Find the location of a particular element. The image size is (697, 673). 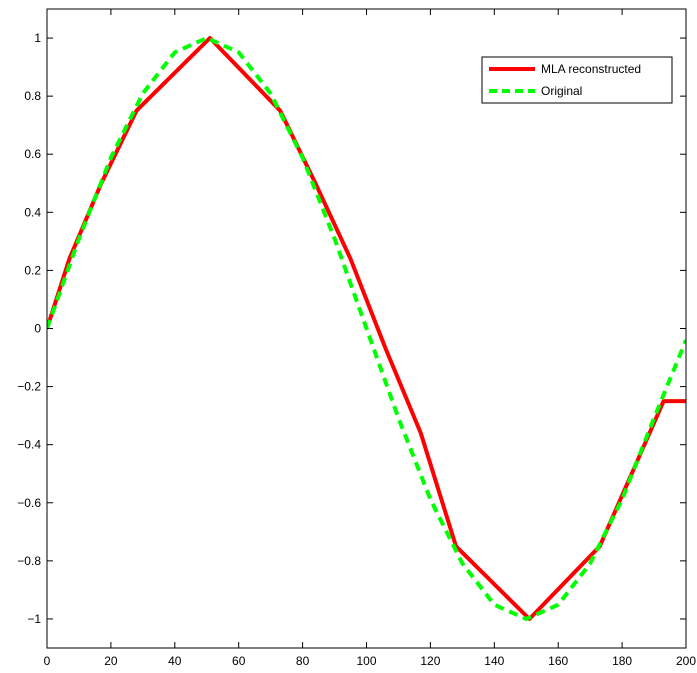

legend-label: MLA reconstructed is located at coordinates (591, 69).